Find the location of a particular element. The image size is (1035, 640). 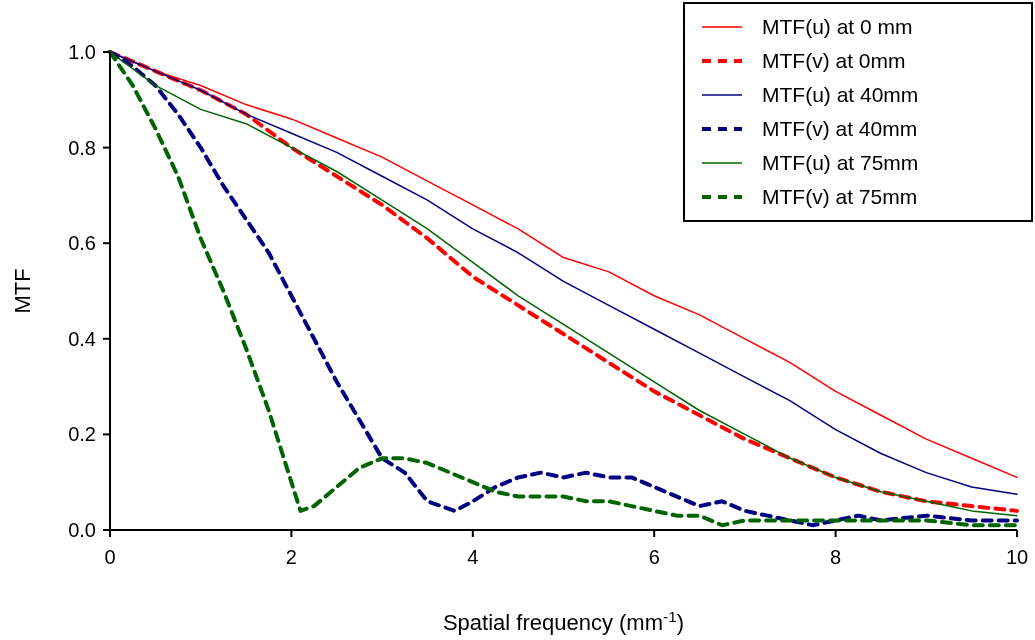

x-axis-title: Spatial frequency (mm$^{-1}$) is located at coordinates (563, 621).